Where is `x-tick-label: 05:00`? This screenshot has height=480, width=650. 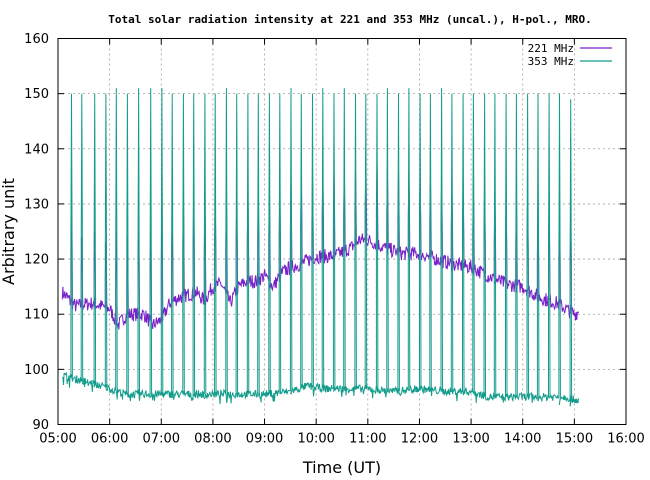
x-tick-label: 05:00 is located at coordinates (57, 439).